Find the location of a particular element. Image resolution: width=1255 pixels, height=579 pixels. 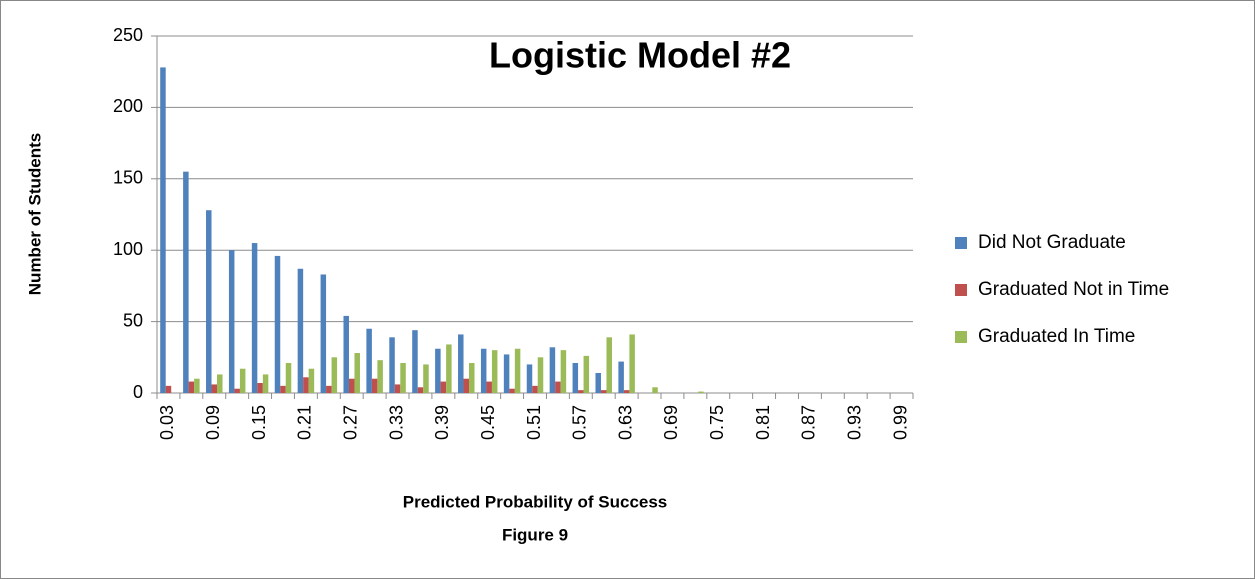

x-tick-label: 0.45 is located at coordinates (488, 422).